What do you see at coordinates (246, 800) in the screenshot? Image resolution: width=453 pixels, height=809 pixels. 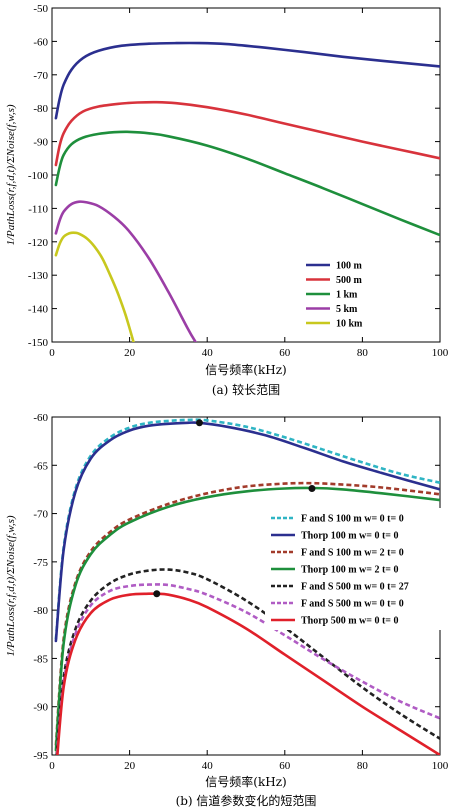 I see `chart-b-caption: (b) 信道参数变化的短范围` at bounding box center [246, 800].